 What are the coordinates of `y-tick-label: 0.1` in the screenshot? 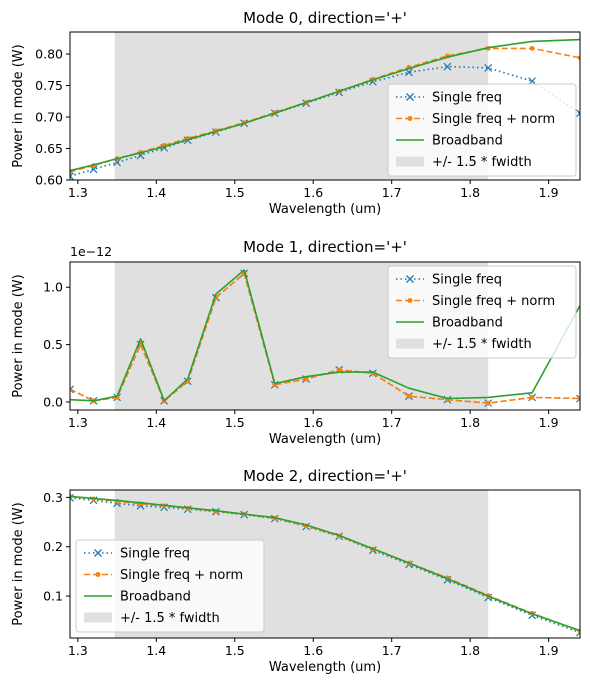 It's located at (53, 596).